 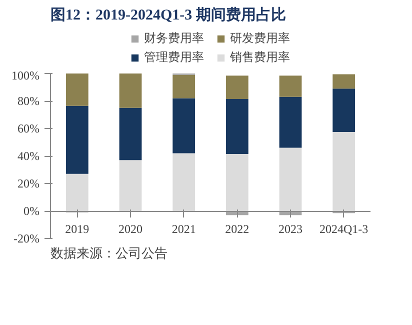 What do you see at coordinates (184, 229) in the screenshot?
I see `x-tick-label: 2021` at bounding box center [184, 229].